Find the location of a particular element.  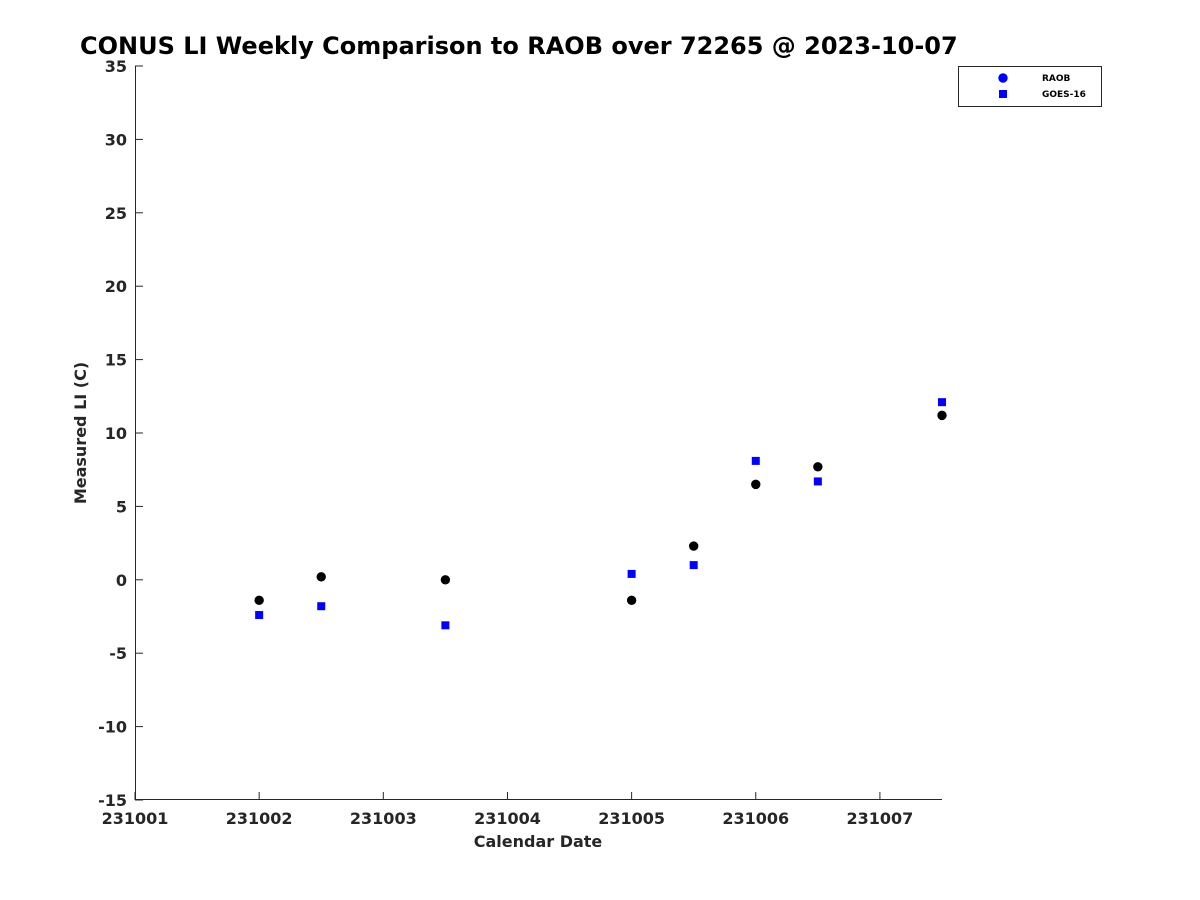

y-tick-label: -5 is located at coordinates (118, 653).